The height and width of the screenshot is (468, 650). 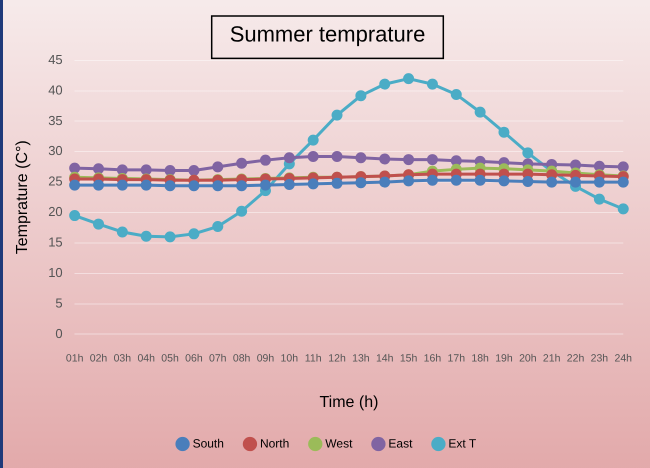 What do you see at coordinates (99, 358) in the screenshot?
I see `x-tick-label: 02h` at bounding box center [99, 358].